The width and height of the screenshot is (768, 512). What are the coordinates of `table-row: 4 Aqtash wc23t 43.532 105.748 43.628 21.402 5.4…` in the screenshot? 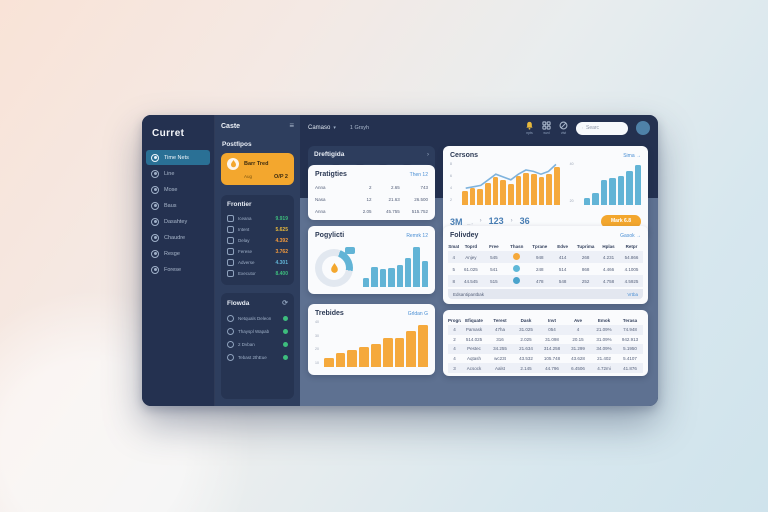 It's located at (545, 359).